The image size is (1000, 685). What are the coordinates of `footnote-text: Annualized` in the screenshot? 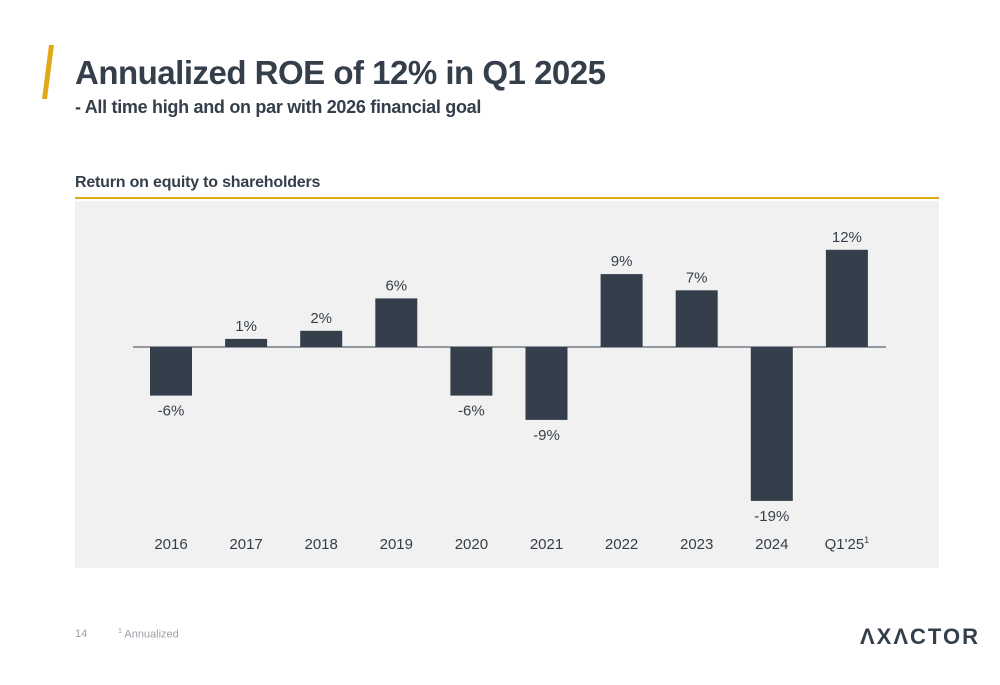 It's located at (151, 634).